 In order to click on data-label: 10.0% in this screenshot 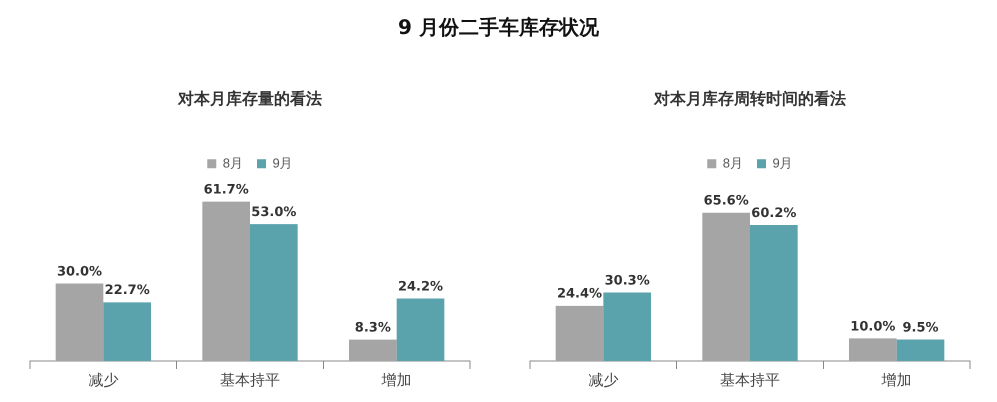, I will do `click(873, 326)`.